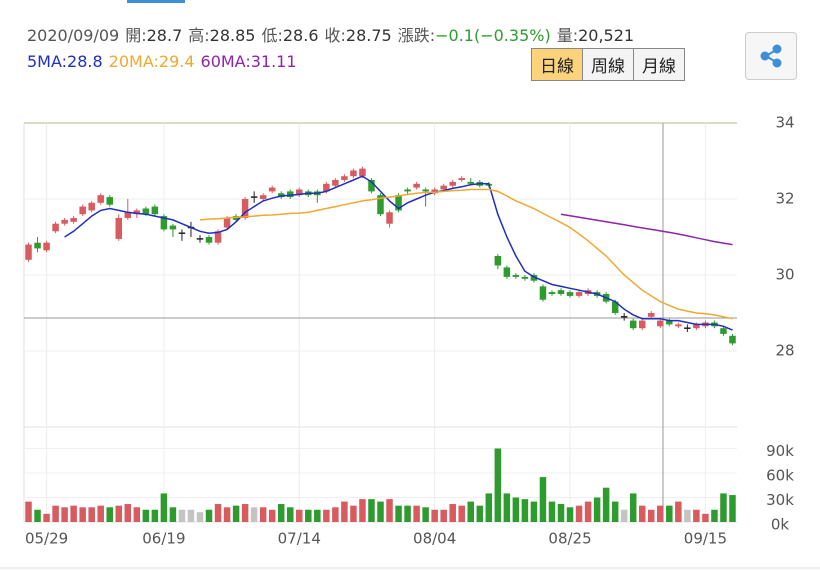  I want to click on quote-value: 28.85, so click(232, 35).